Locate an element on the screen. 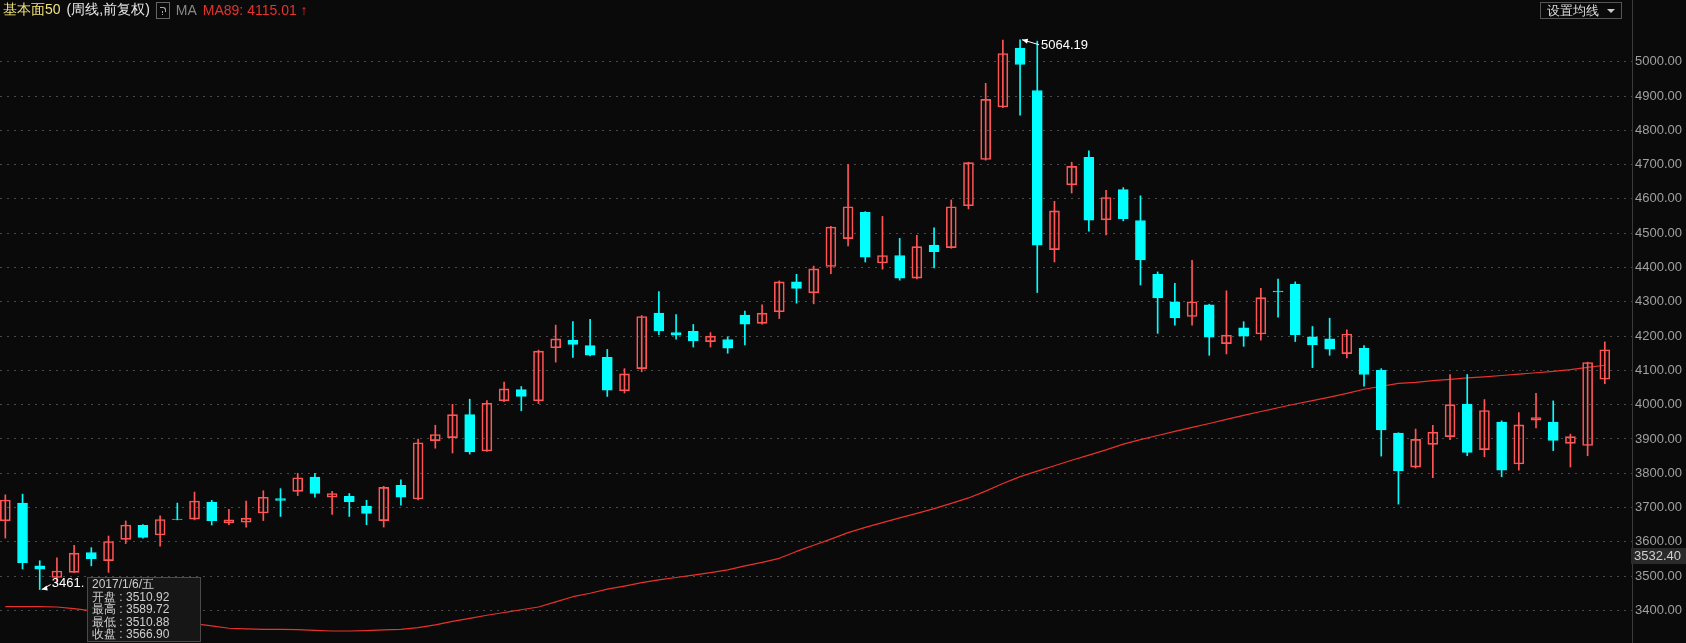  text: MA89: 4115.01 ↑ is located at coordinates (255, 10).